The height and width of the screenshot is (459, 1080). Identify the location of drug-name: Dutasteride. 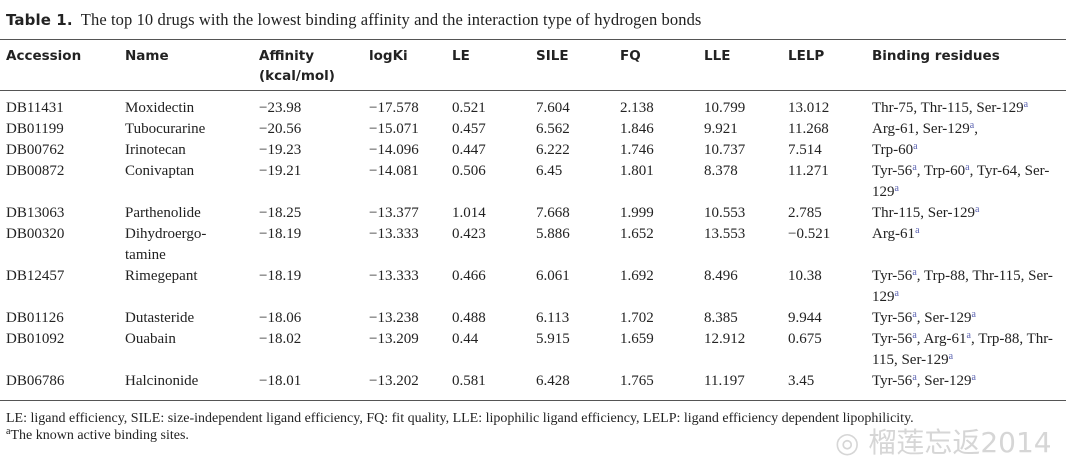
(160, 318).